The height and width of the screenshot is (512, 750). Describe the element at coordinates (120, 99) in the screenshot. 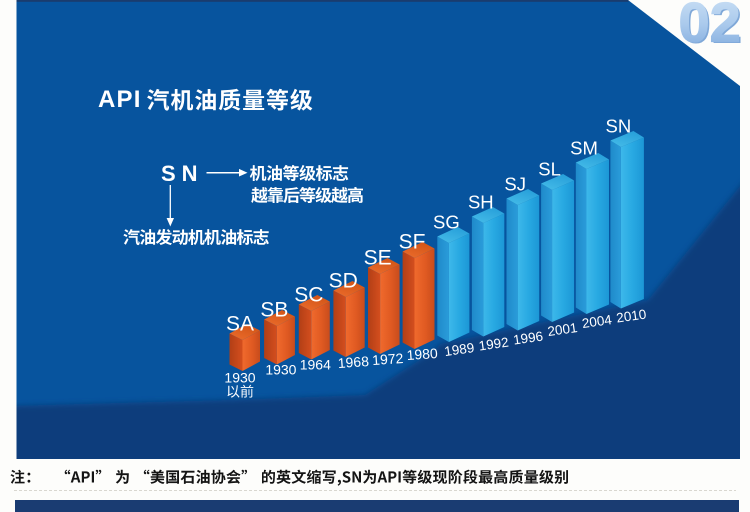

I see `svg-text: API` at that location.